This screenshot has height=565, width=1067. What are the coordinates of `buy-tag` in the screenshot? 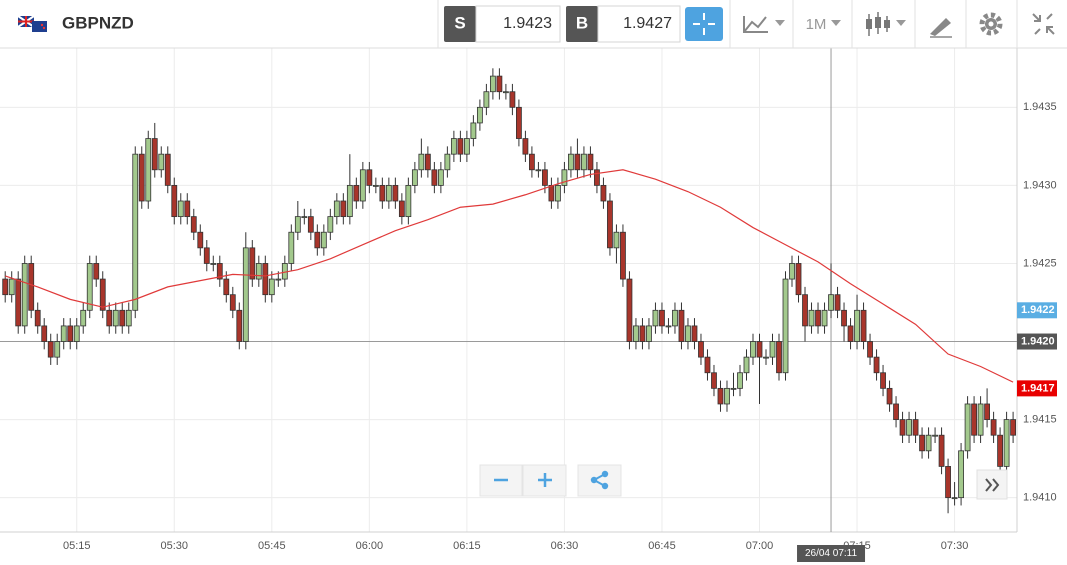 It's located at (582, 24).